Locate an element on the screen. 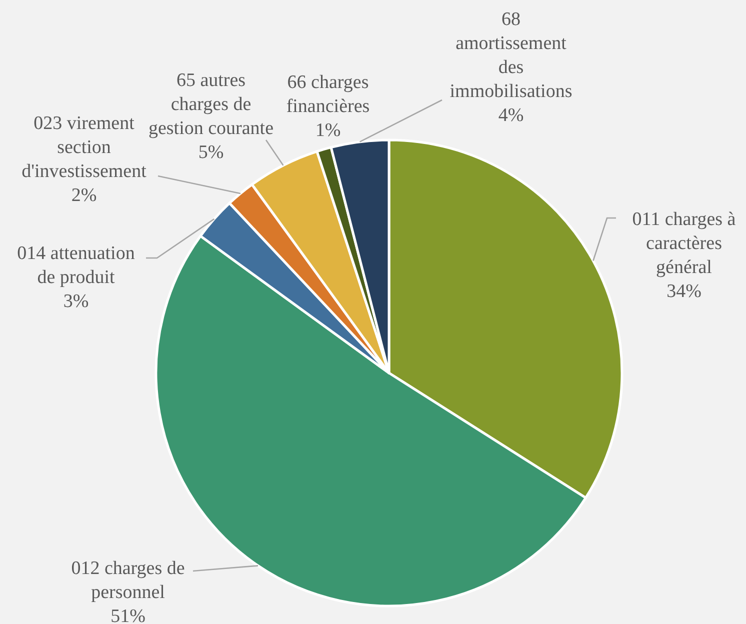 The width and height of the screenshot is (746, 624). data-label: 3% is located at coordinates (76, 301).